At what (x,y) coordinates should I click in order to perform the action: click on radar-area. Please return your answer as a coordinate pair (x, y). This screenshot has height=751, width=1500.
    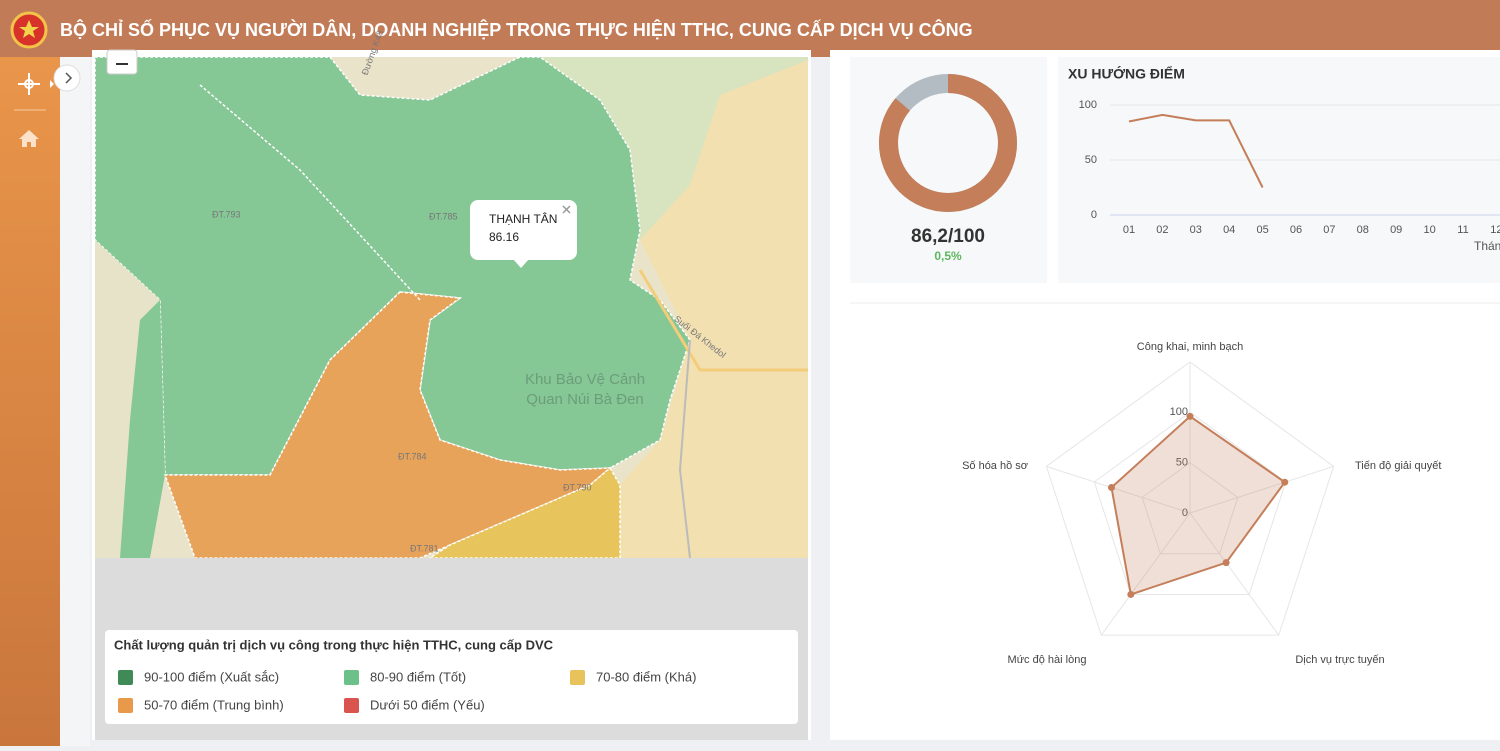
    Looking at the image, I should click on (1198, 505).